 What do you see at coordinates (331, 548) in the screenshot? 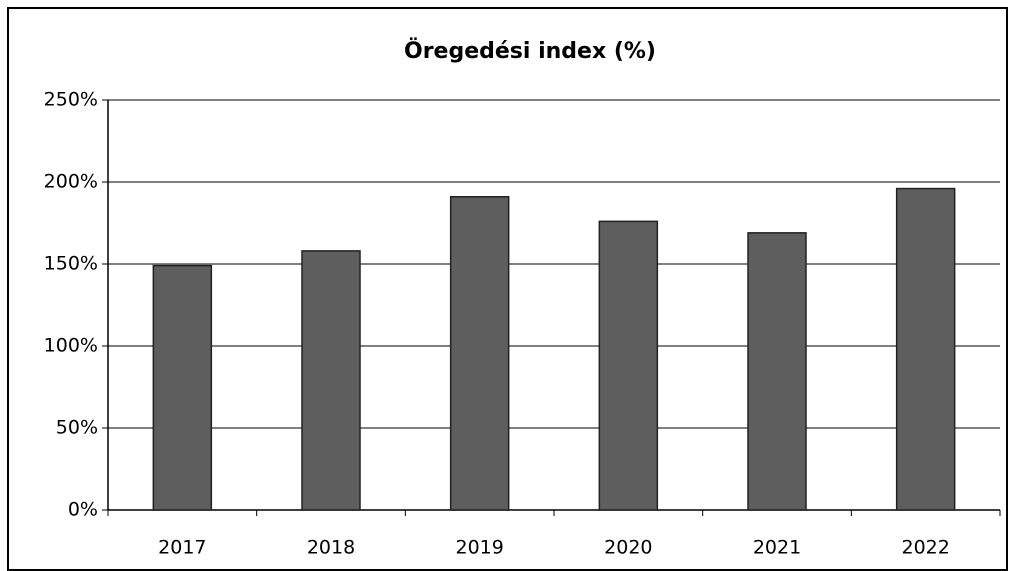
I see `x-tick-label: 2018` at bounding box center [331, 548].